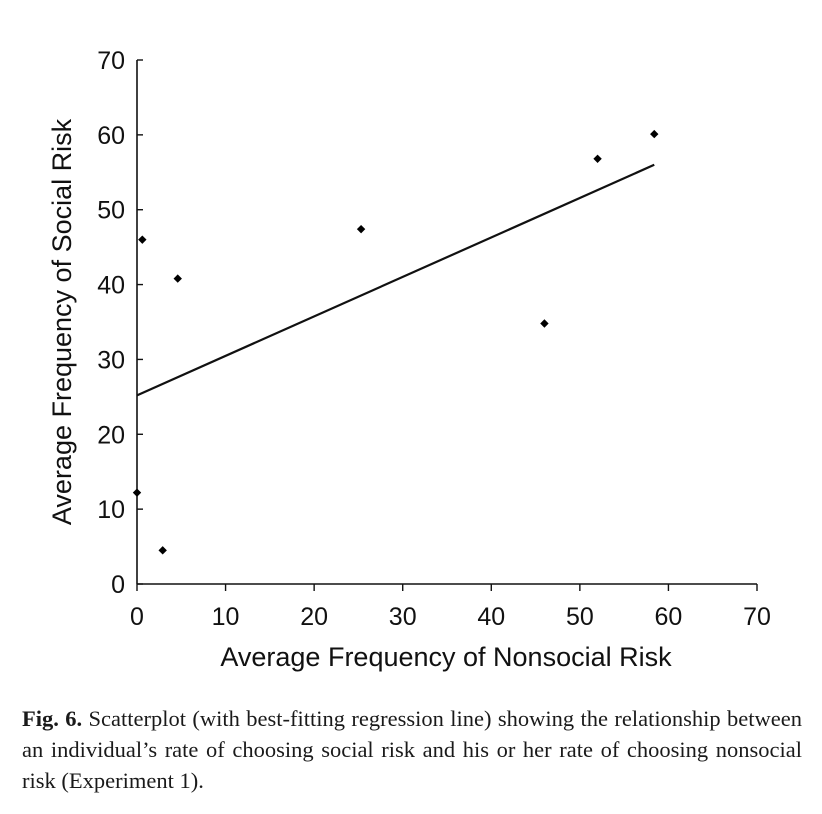  I want to click on x-tick-label: 10, so click(226, 617).